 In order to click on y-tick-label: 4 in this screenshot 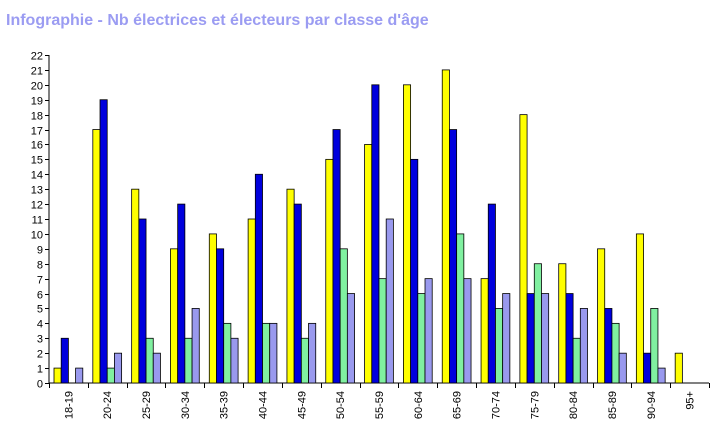, I will do `click(40, 325)`.